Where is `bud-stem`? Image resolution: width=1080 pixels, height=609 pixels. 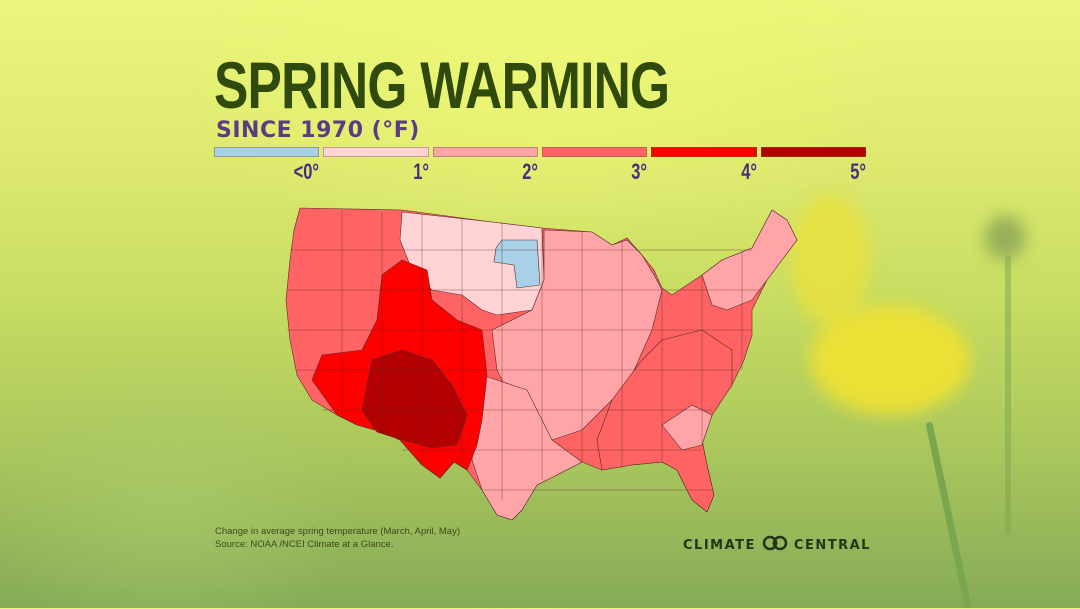
bud-stem is located at coordinates (1008, 395).